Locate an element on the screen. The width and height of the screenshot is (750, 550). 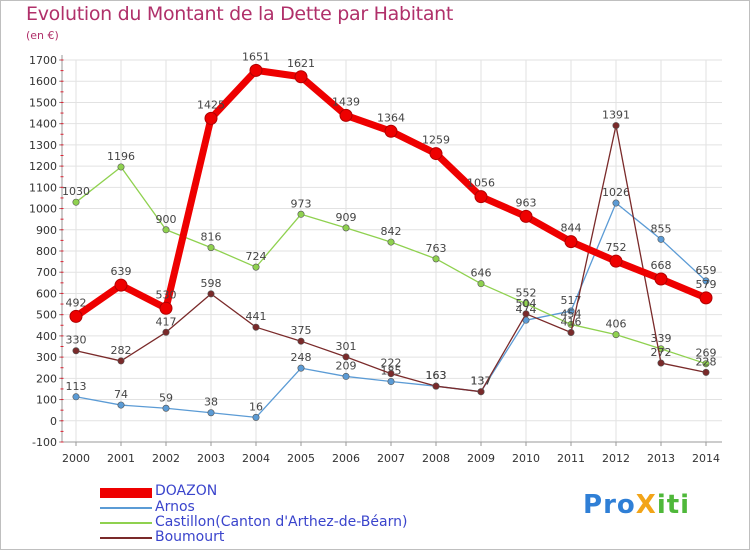
x-tick-label: 2011 is located at coordinates (571, 458).